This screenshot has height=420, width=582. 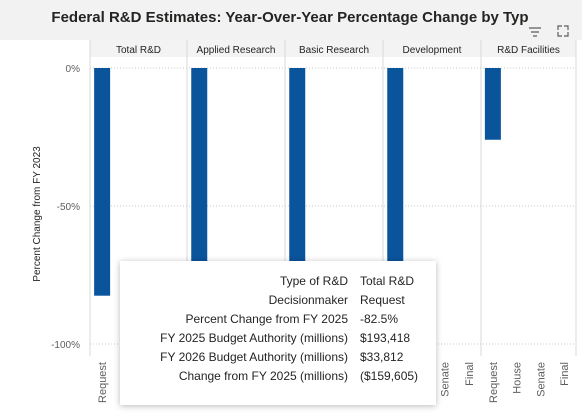 I want to click on y-axis-title: Percent Change from FY 2023, so click(x=37, y=214).